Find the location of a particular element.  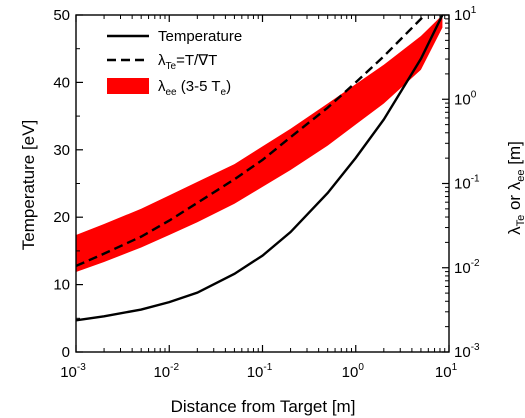

x-tick-label: 10¹ is located at coordinates (446, 371).